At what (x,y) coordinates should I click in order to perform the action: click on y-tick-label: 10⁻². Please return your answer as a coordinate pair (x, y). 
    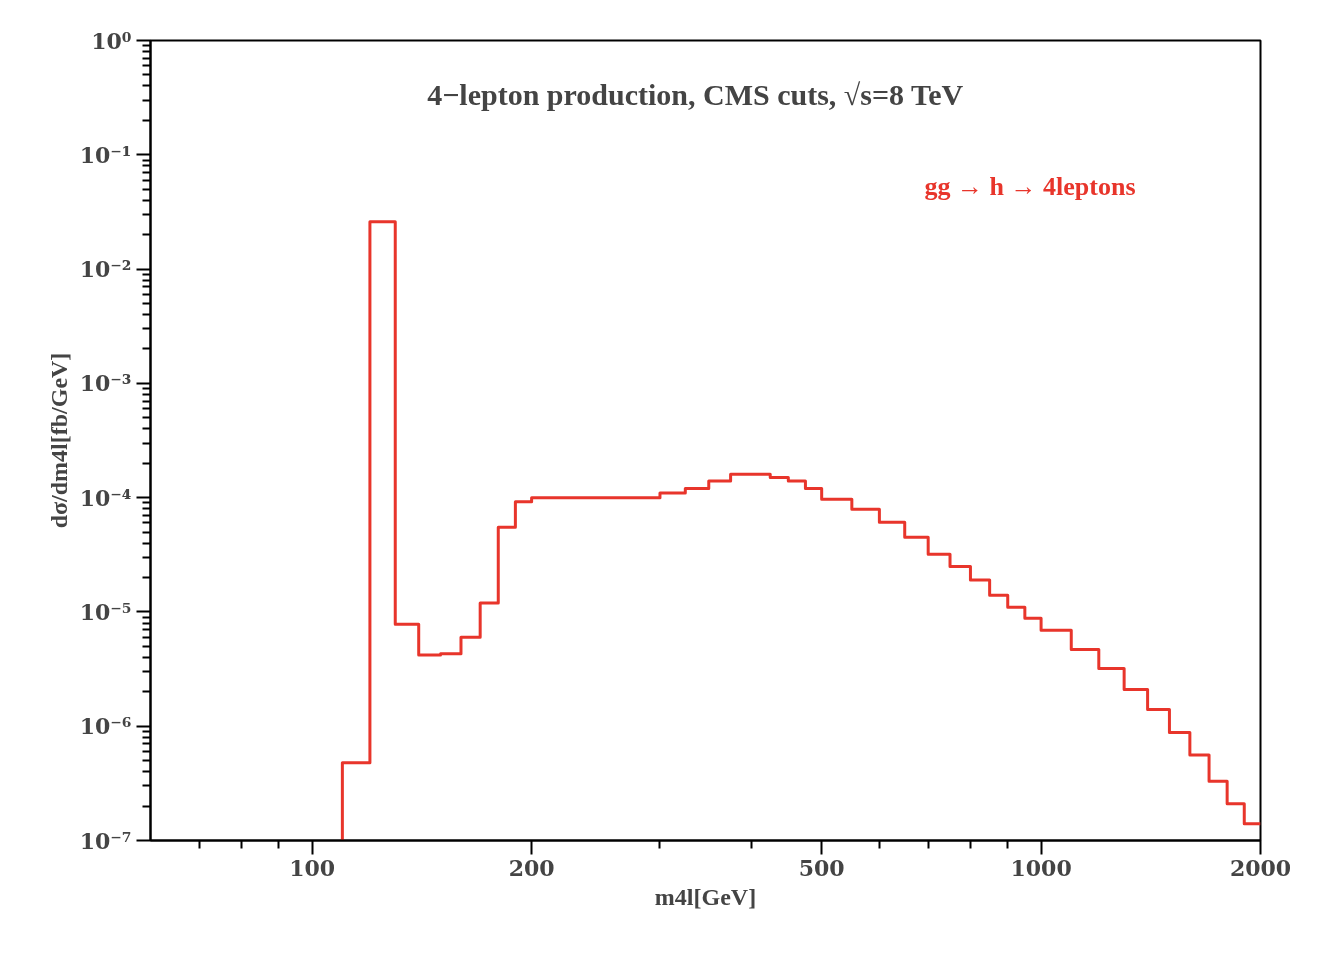
    Looking at the image, I should click on (105, 269).